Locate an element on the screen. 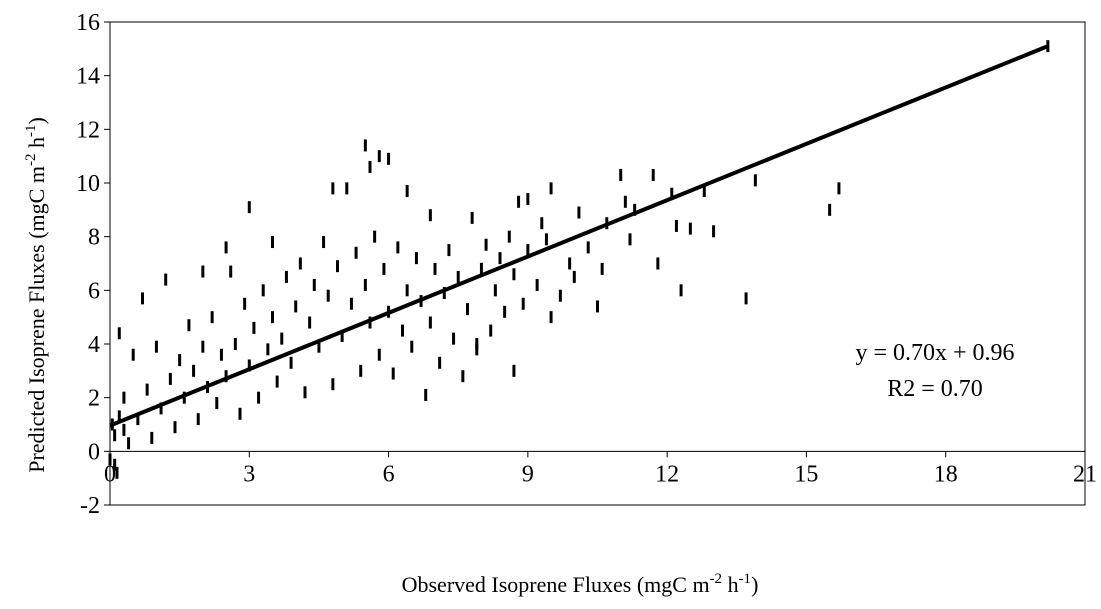 The image size is (1101, 609). y-tick-label: 0 is located at coordinates (94, 452).